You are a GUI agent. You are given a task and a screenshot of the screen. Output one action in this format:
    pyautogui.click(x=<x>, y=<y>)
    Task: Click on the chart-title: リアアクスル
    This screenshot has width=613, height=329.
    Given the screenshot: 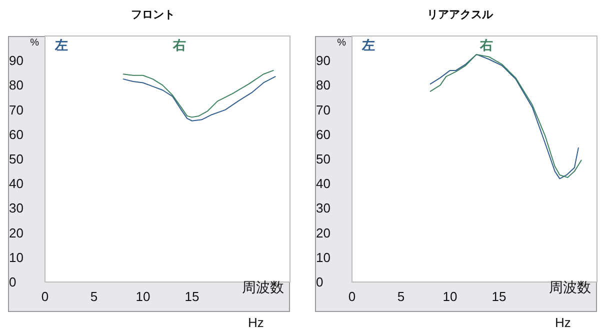 What is the action you would take?
    pyautogui.click(x=460, y=14)
    